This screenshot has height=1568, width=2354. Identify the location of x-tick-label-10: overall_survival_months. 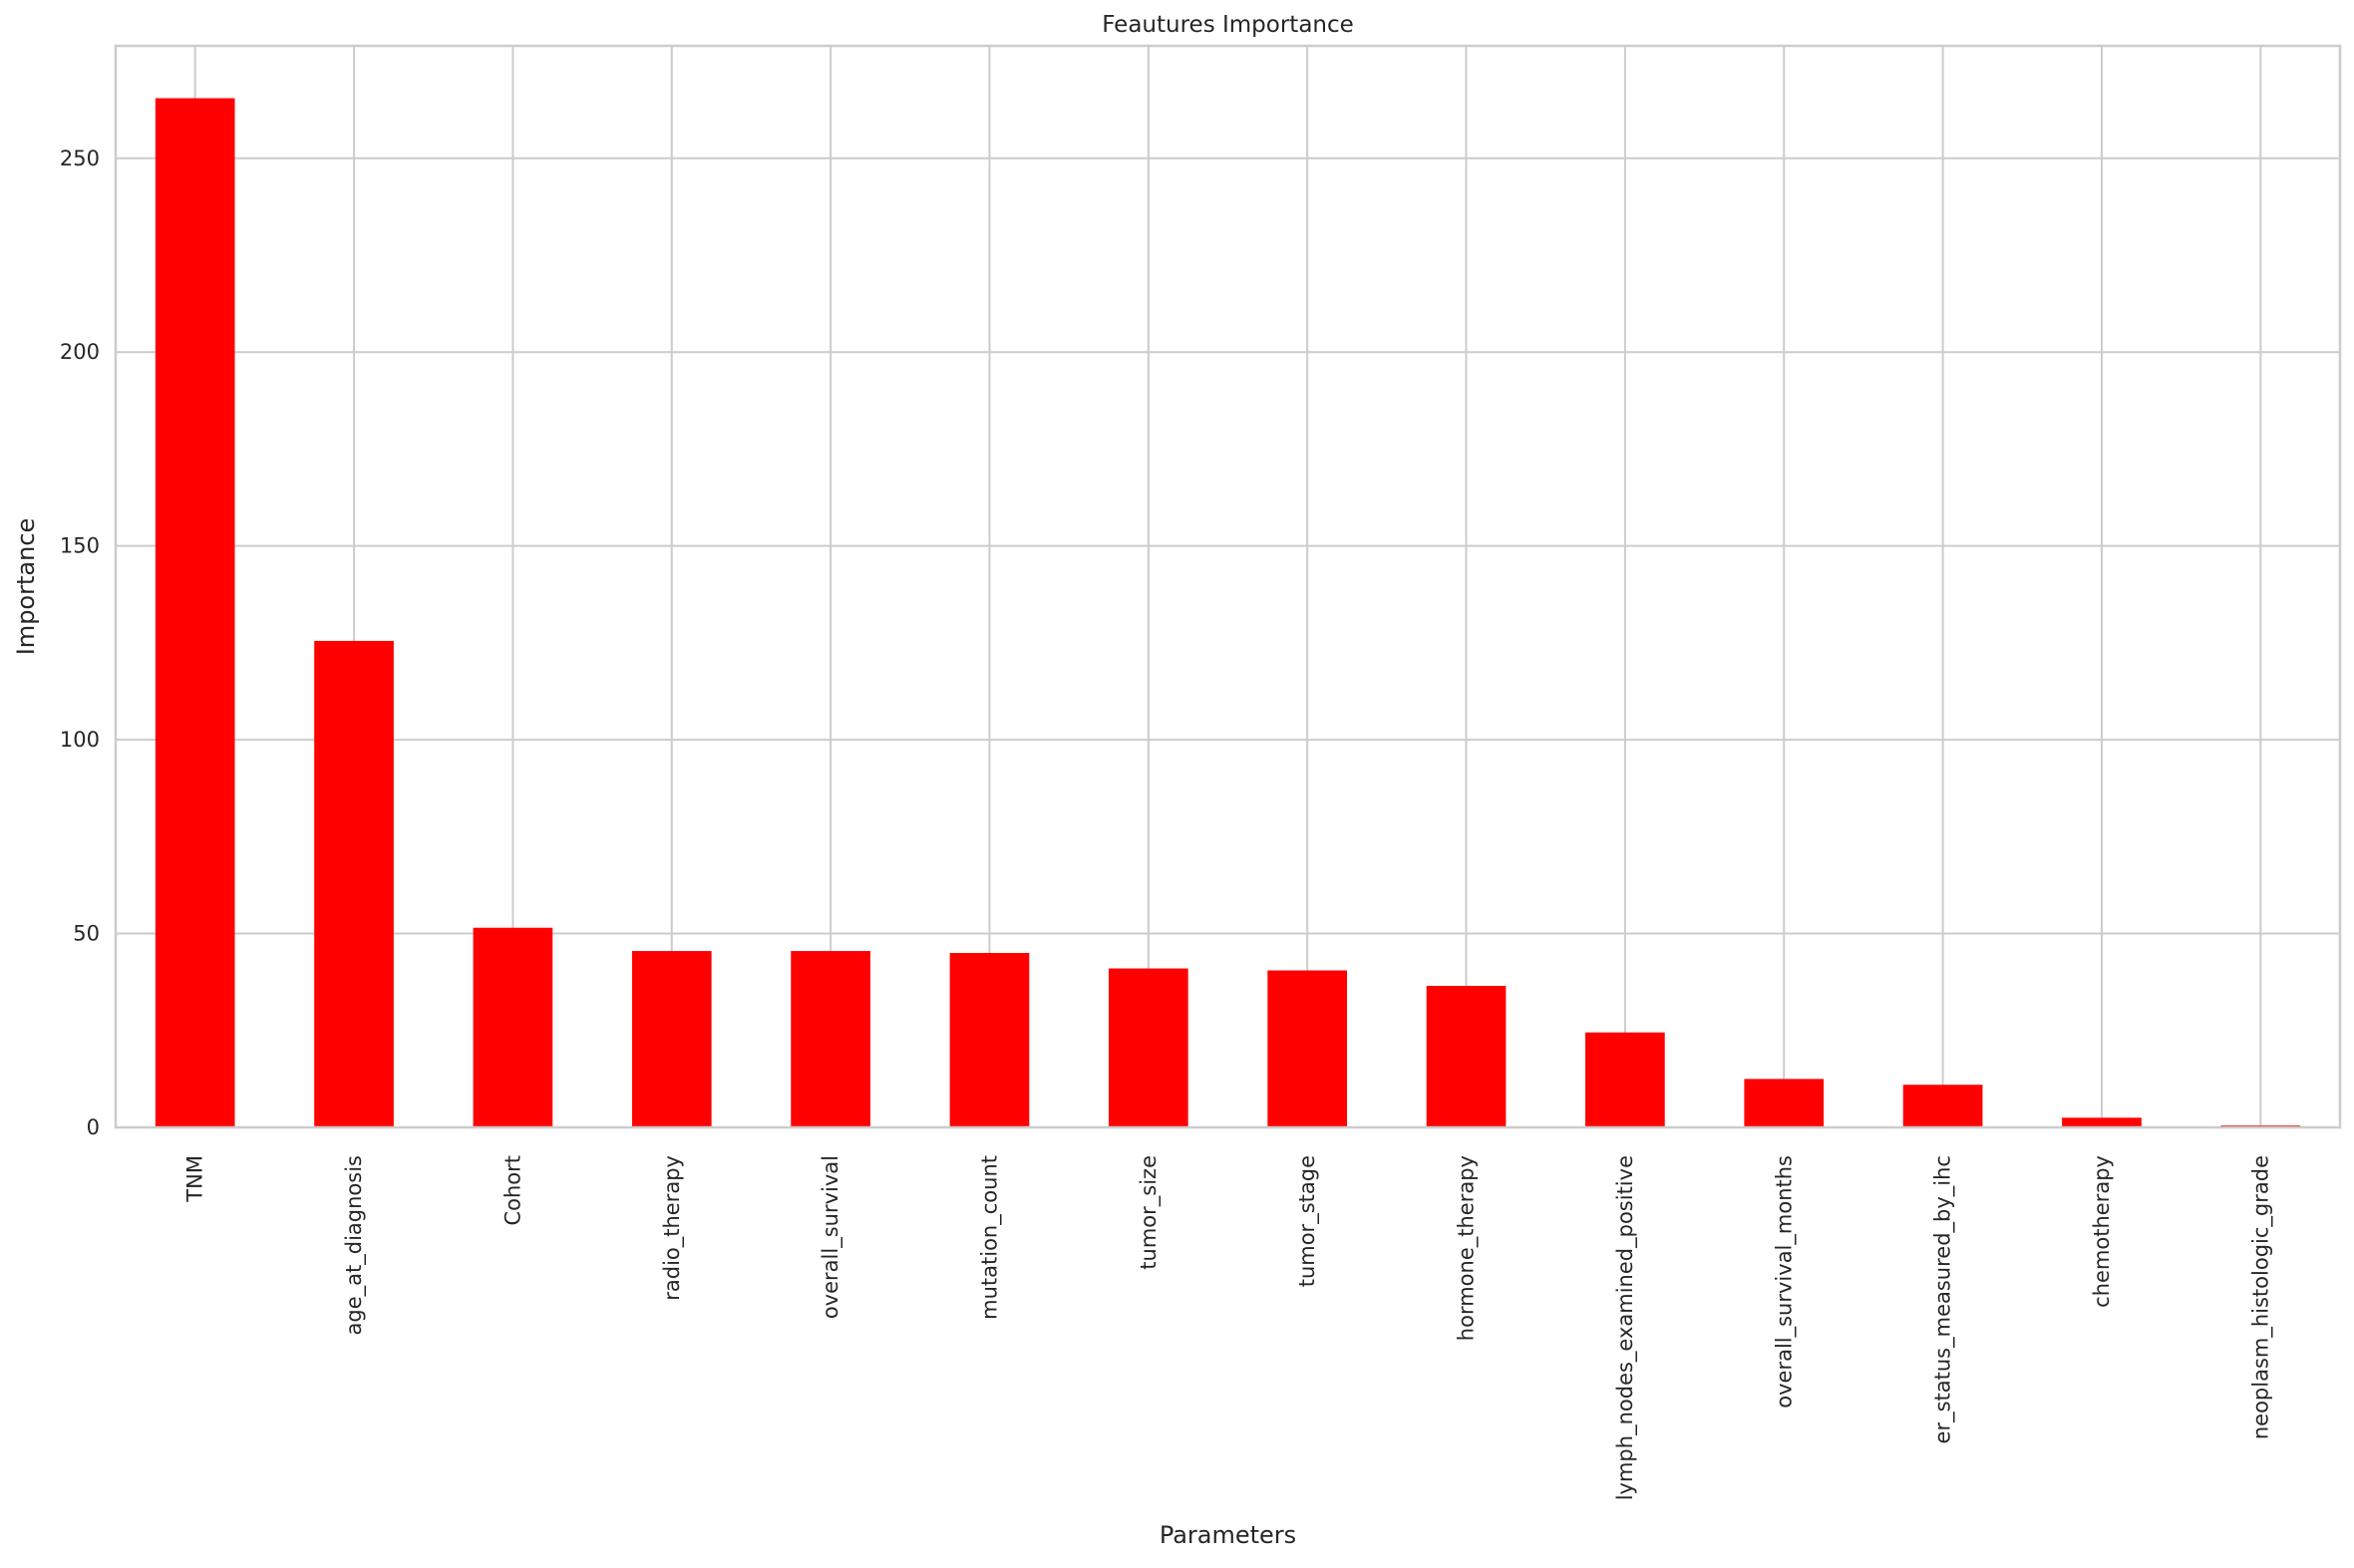
(1784, 1282).